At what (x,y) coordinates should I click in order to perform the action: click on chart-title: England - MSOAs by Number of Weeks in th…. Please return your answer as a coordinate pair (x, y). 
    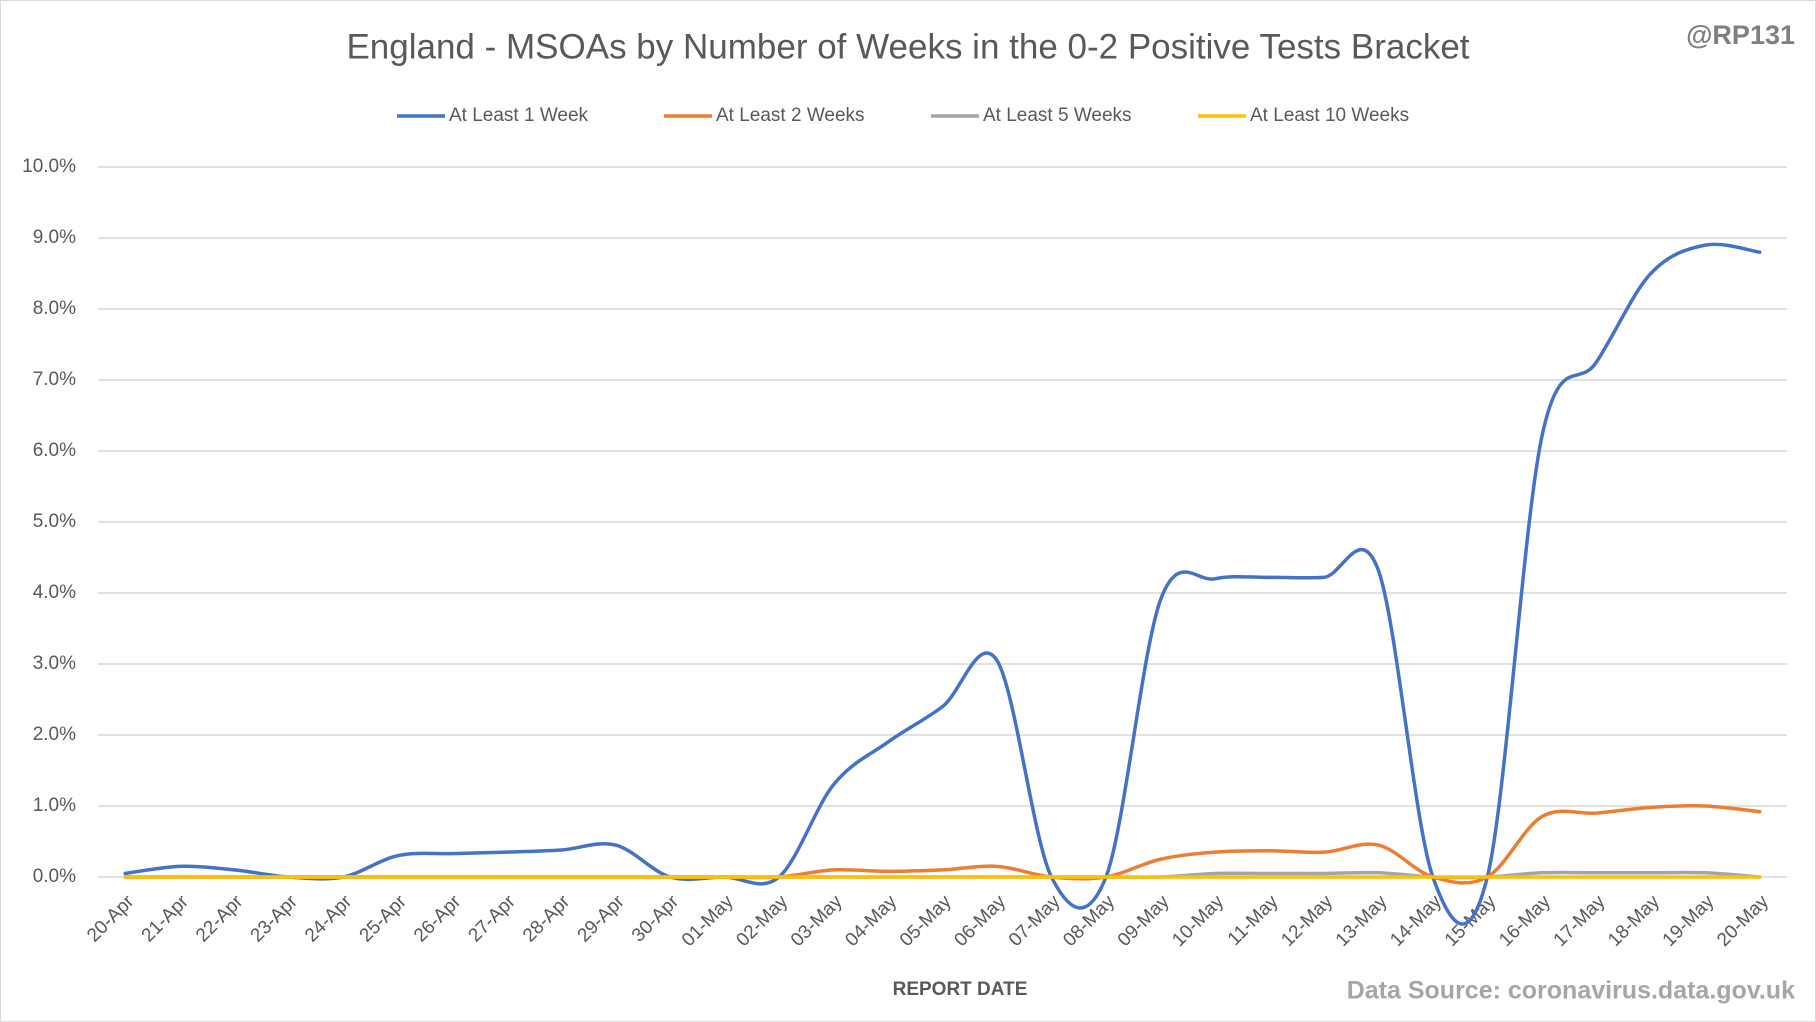
    Looking at the image, I should click on (907, 46).